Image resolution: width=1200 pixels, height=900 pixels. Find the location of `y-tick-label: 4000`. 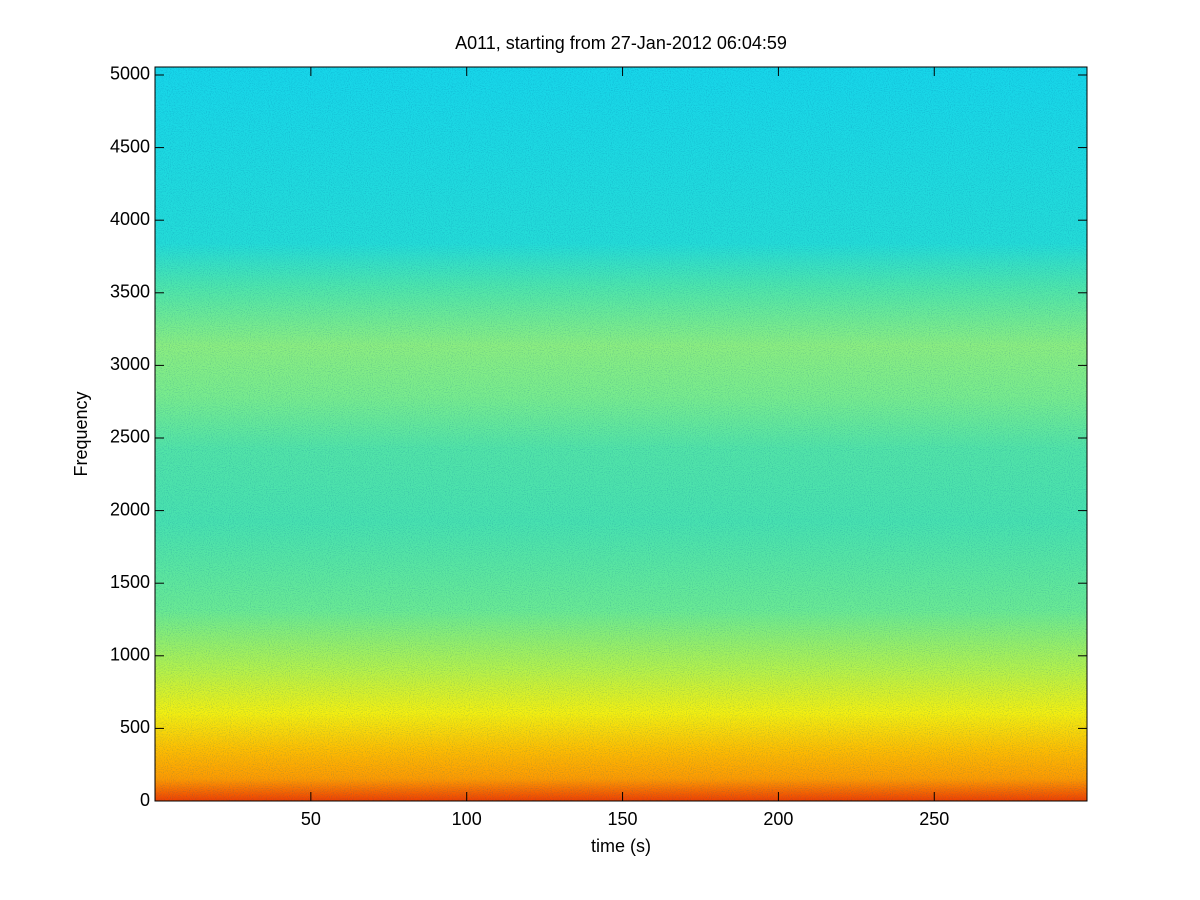

y-tick-label: 4000 is located at coordinates (130, 219).